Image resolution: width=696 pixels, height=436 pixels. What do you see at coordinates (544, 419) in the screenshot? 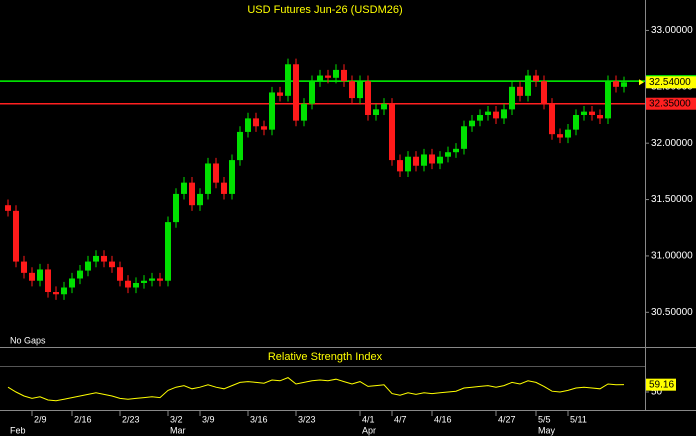
I see `x-tick-label: 5/5` at bounding box center [544, 419].